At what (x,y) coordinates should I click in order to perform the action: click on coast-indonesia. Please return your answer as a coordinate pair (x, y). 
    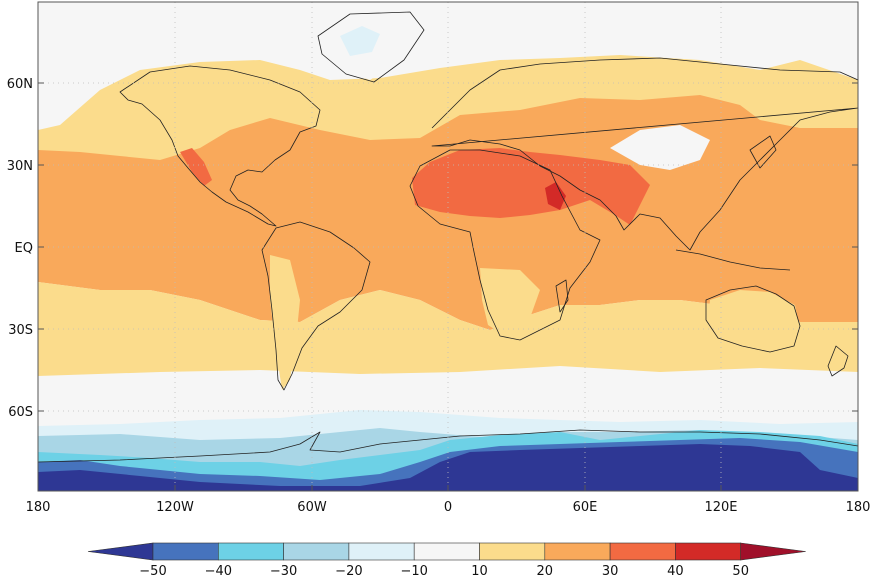
    Looking at the image, I should click on (733, 260).